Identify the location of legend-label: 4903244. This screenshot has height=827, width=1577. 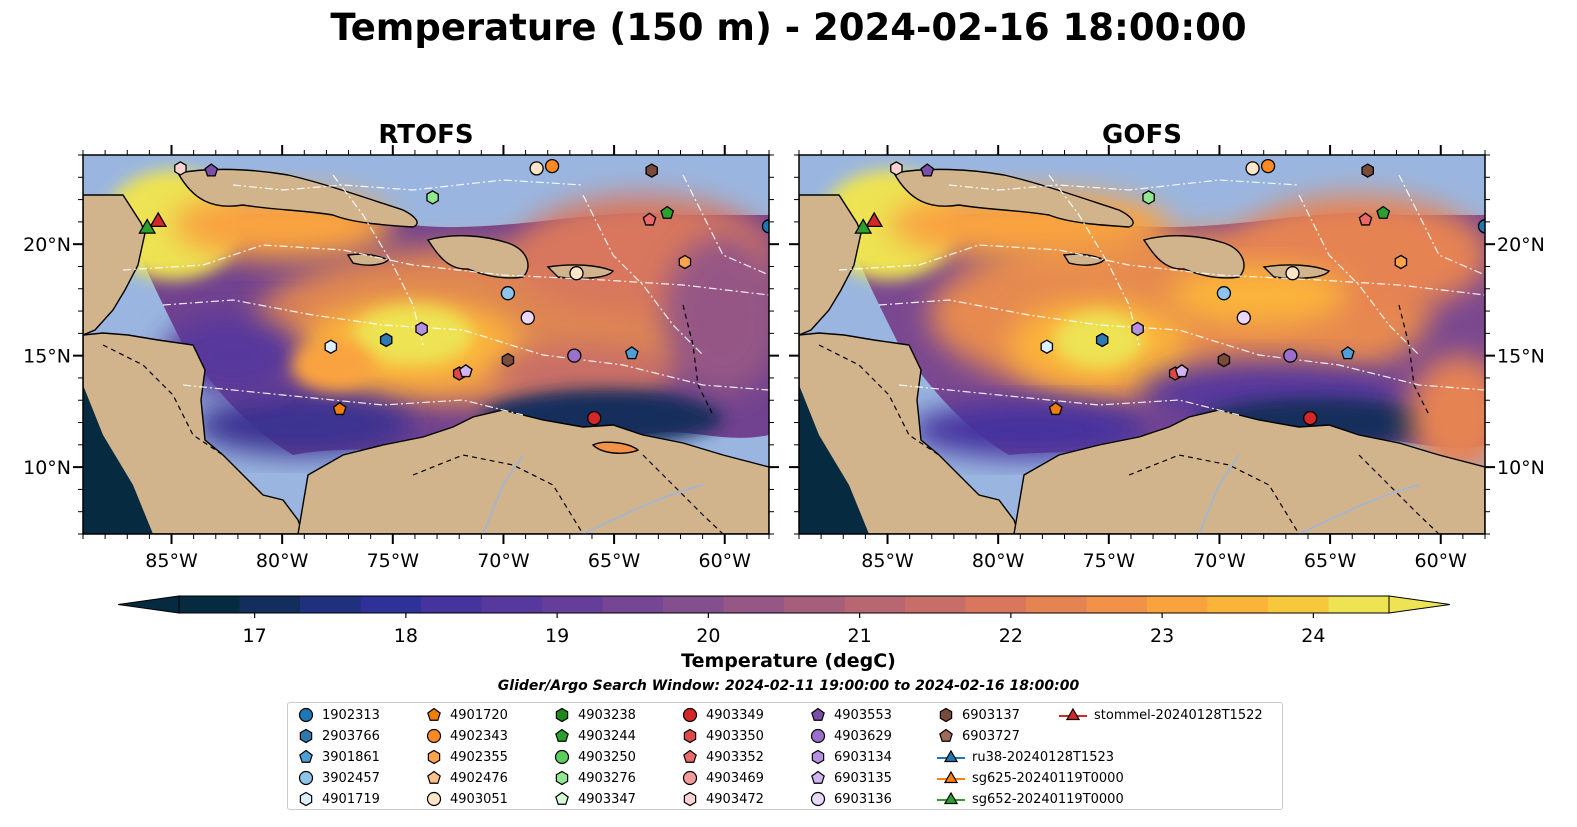
(607, 736).